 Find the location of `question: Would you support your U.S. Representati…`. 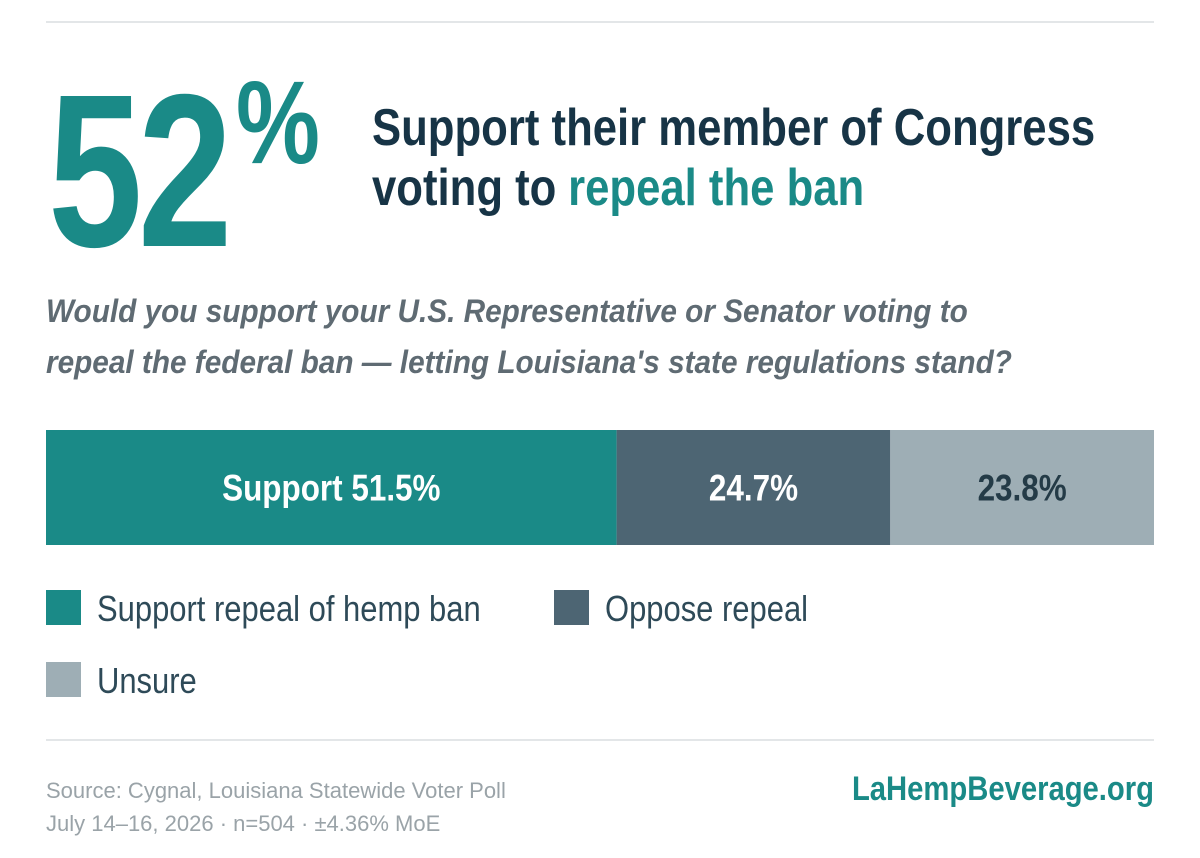

question: Would you support your U.S. Representati… is located at coordinates (529, 336).